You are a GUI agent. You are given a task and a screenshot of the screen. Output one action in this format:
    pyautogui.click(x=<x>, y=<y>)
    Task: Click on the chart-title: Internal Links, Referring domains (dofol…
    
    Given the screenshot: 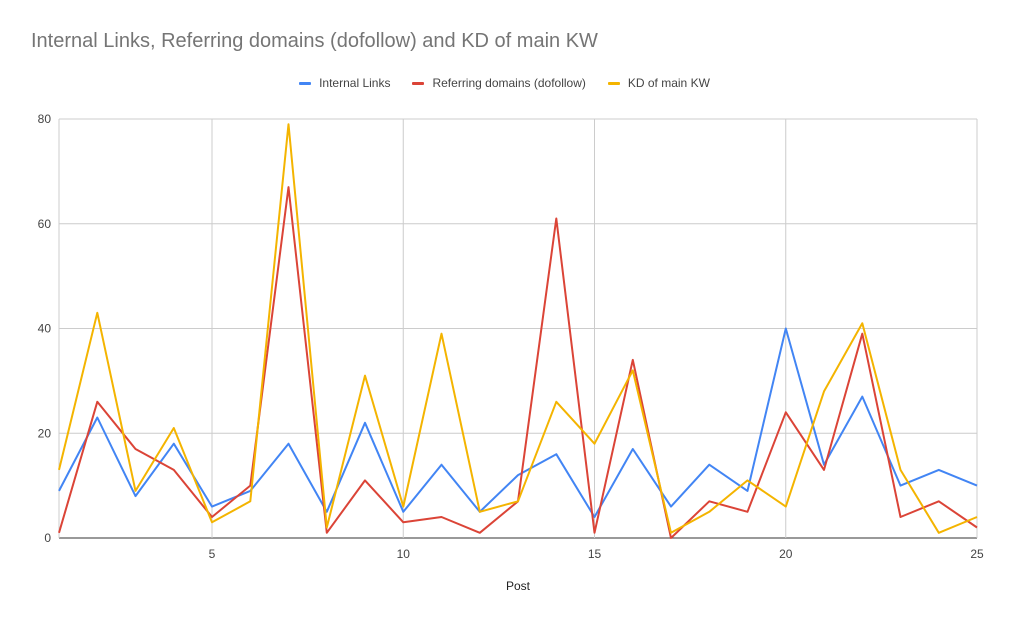 What is the action you would take?
    pyautogui.click(x=314, y=41)
    